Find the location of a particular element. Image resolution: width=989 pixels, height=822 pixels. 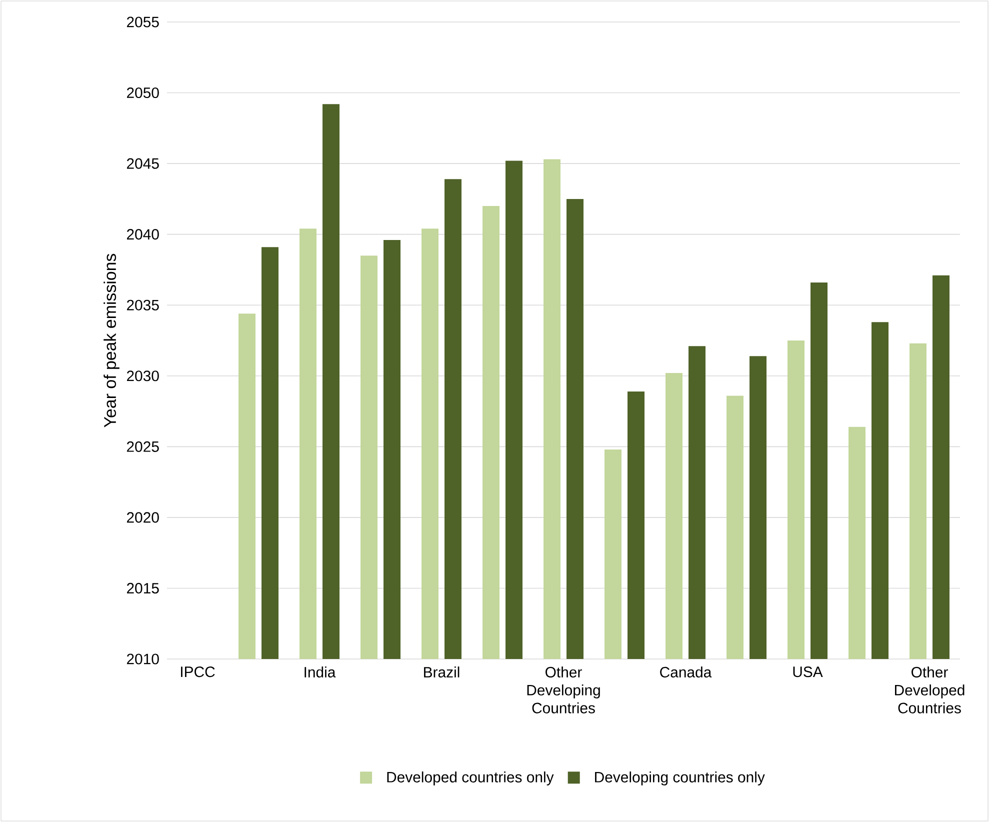

x-tick-label: Other Developing Countries is located at coordinates (563, 690).